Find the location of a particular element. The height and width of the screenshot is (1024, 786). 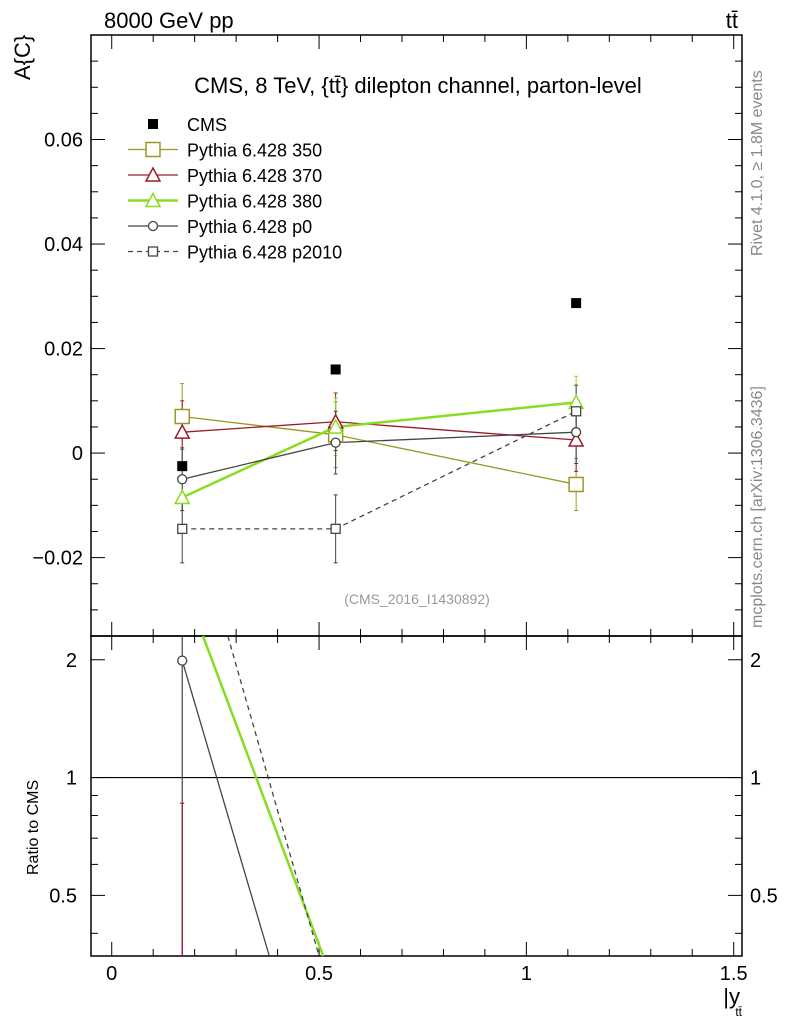

energy-label: 8000 GeV pp is located at coordinates (169, 20).